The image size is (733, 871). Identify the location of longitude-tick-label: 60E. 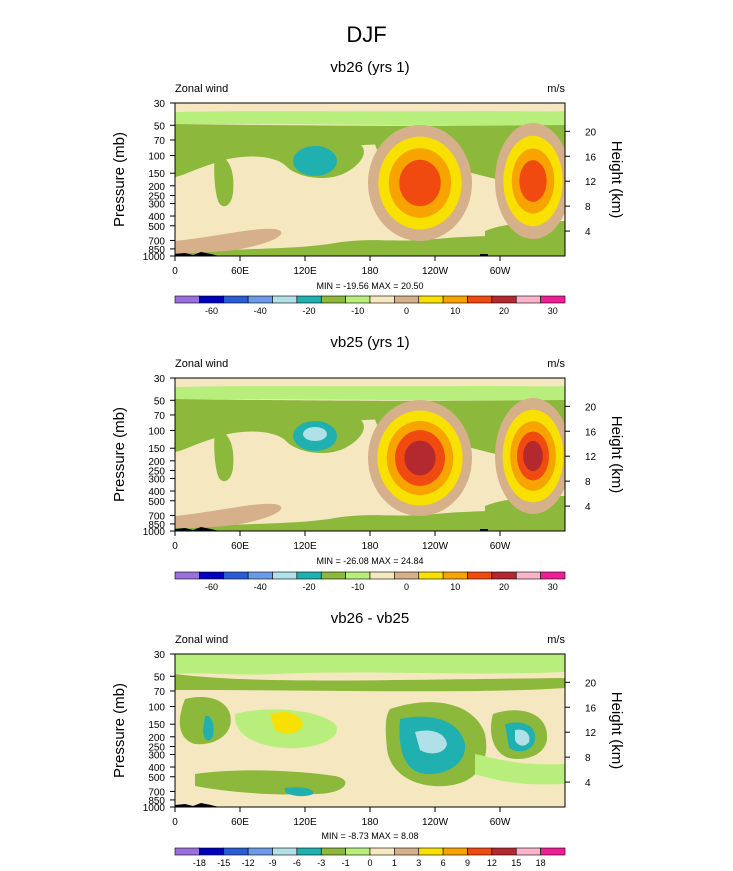
(240, 822).